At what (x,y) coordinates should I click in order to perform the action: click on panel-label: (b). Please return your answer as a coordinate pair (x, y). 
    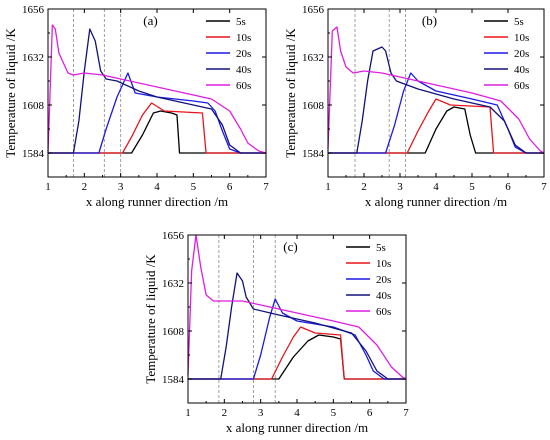
    Looking at the image, I should click on (429, 20).